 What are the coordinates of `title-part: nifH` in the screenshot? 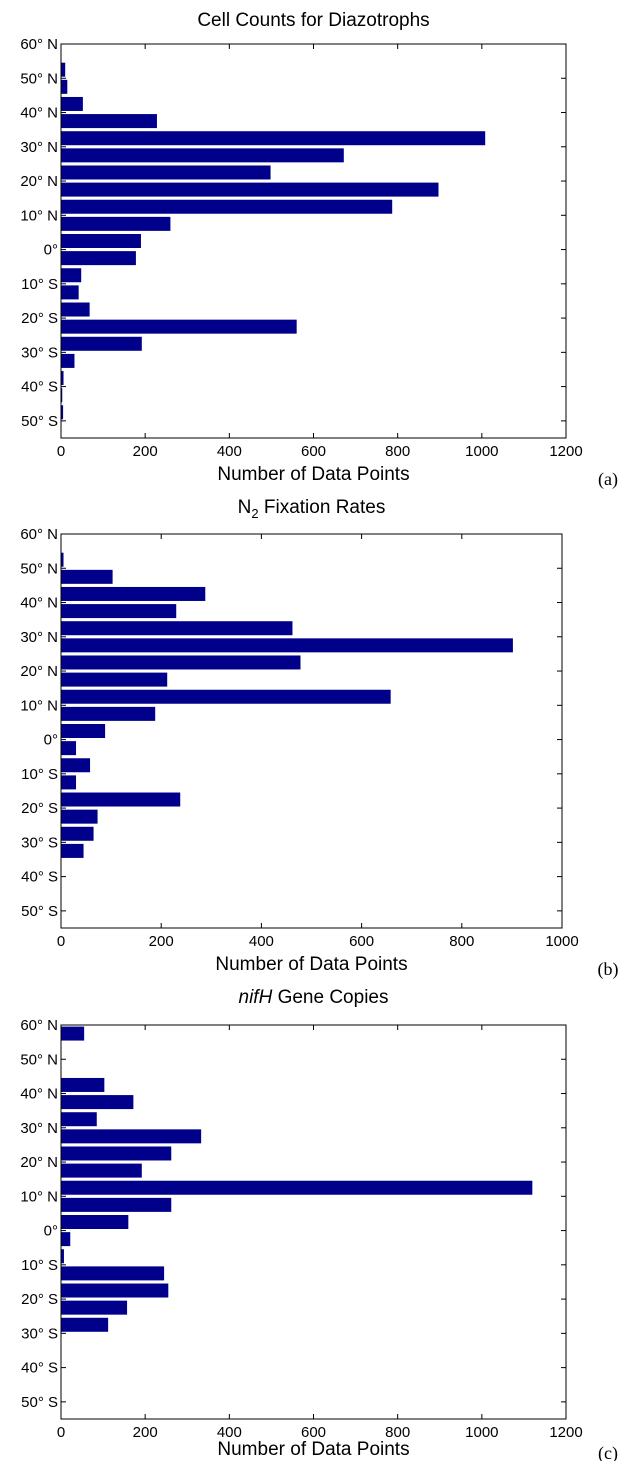 It's located at (256, 997).